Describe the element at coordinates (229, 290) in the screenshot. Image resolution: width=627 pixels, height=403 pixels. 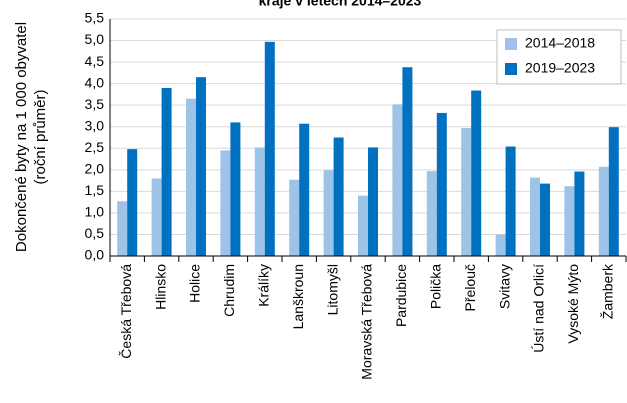
I see `x-tick-label: Chrudim` at that location.